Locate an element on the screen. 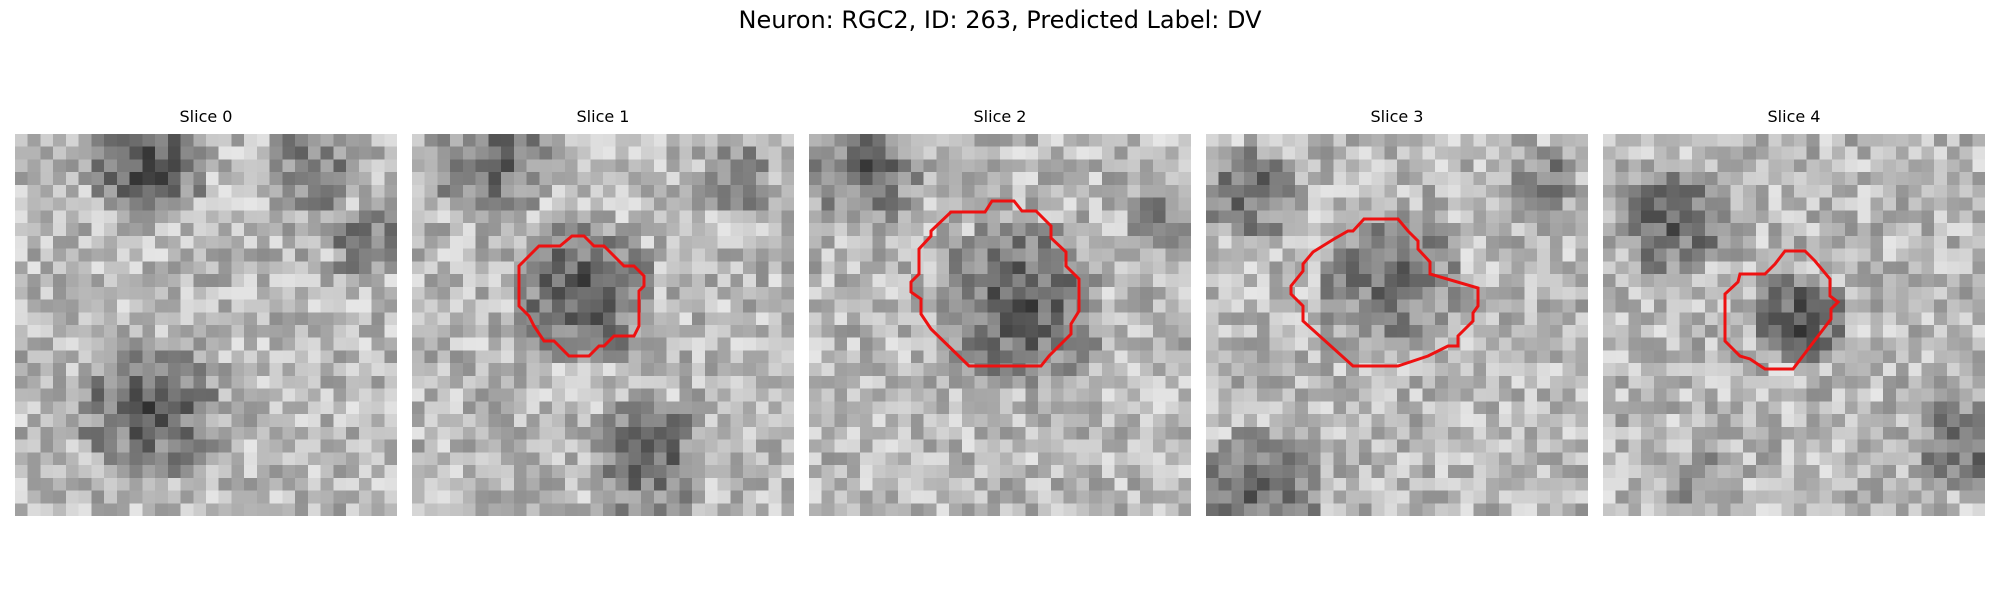 This screenshot has height=600, width=2000. panel-slice-2: Slice 2 is located at coordinates (1000, 311).